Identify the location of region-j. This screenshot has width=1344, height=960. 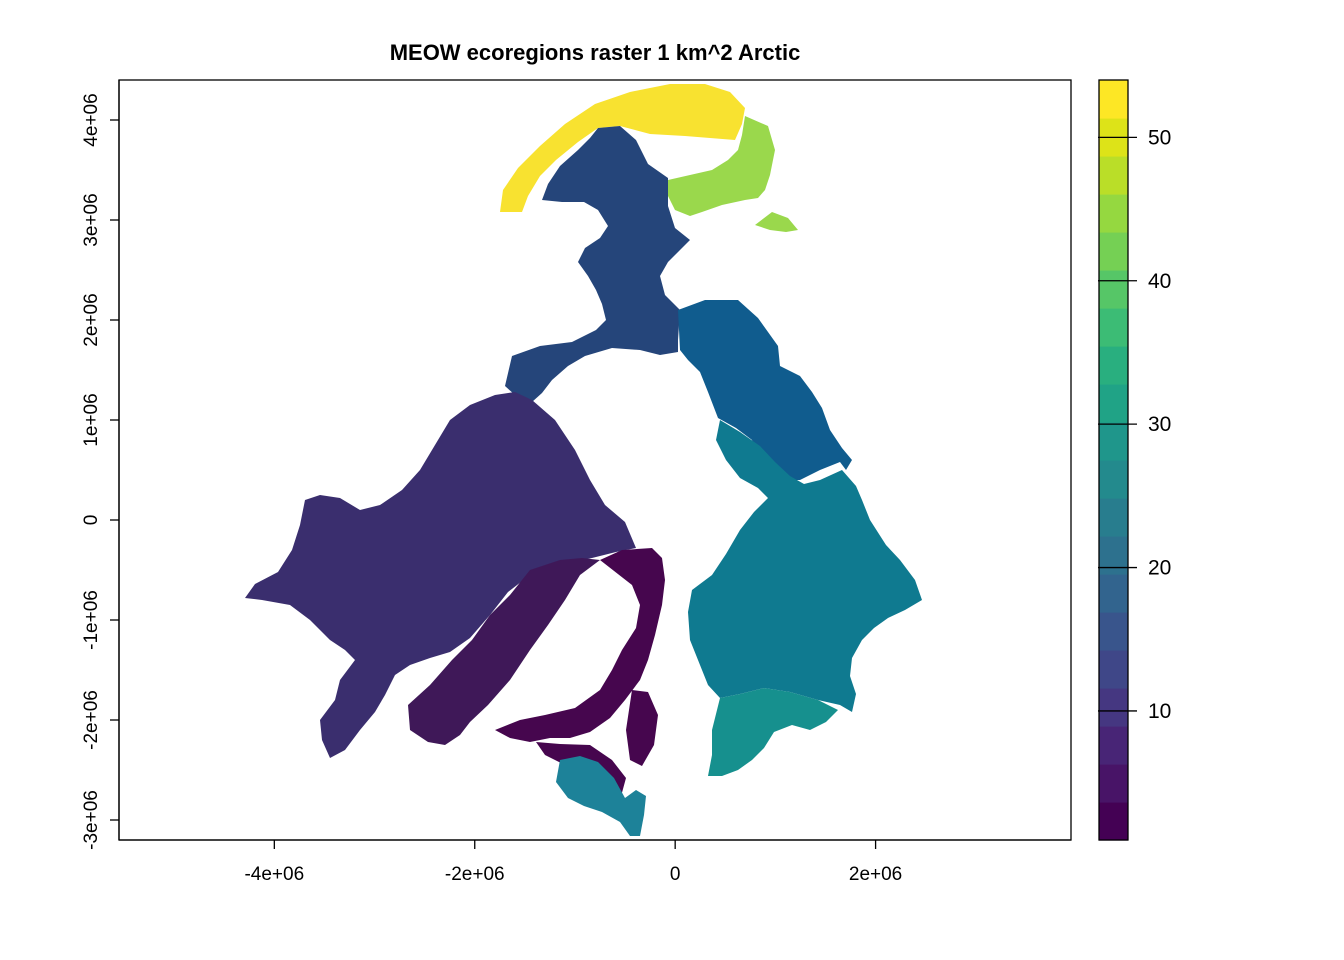
(601, 796).